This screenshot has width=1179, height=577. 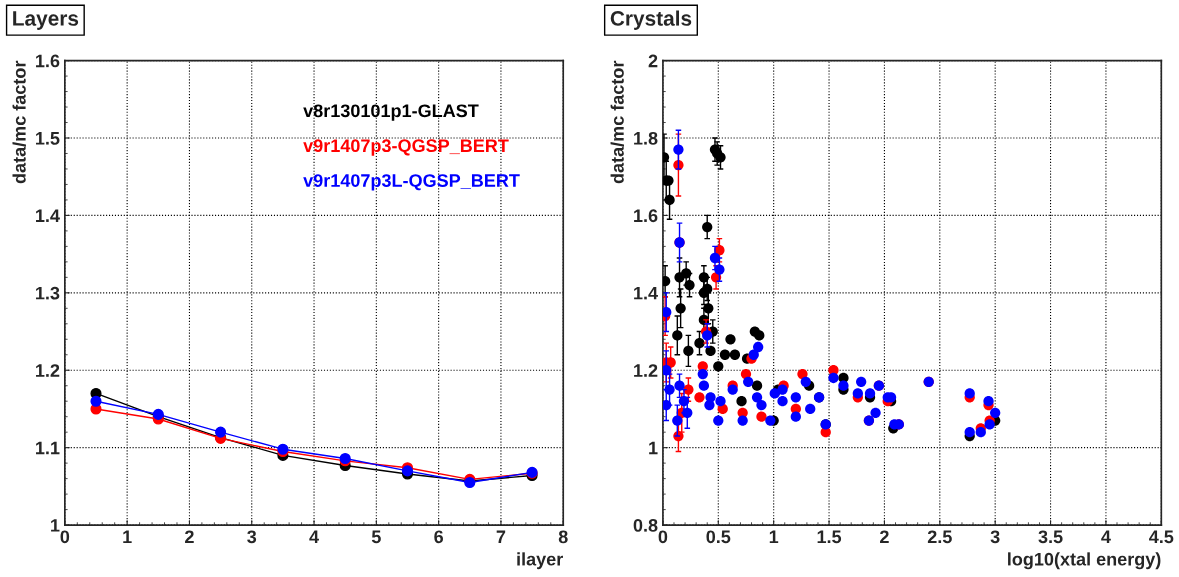 What do you see at coordinates (939, 537) in the screenshot?
I see `x-tick-label: 2.5` at bounding box center [939, 537].